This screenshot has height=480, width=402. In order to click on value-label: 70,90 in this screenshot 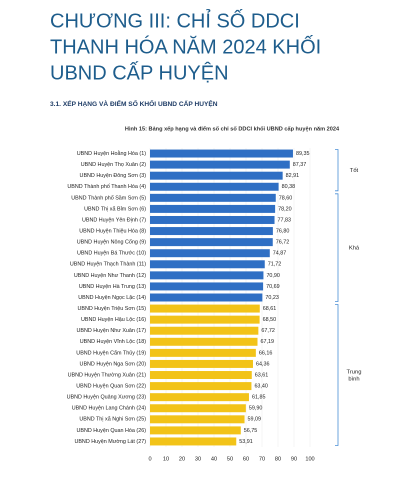, I will do `click(273, 276)`.